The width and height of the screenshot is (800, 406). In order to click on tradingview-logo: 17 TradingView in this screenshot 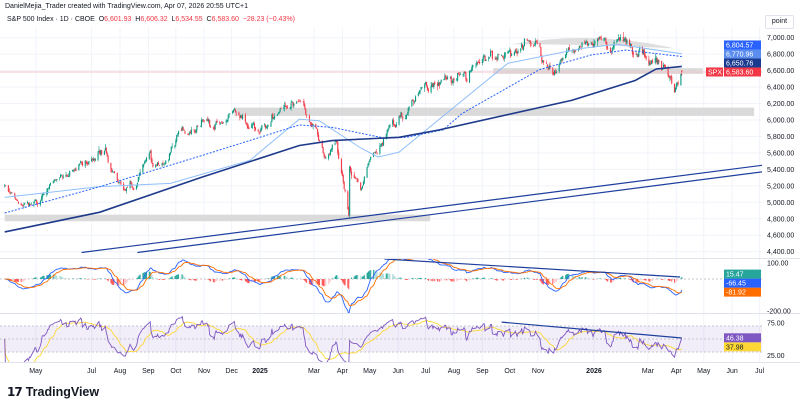, I will do `click(53, 392)`.